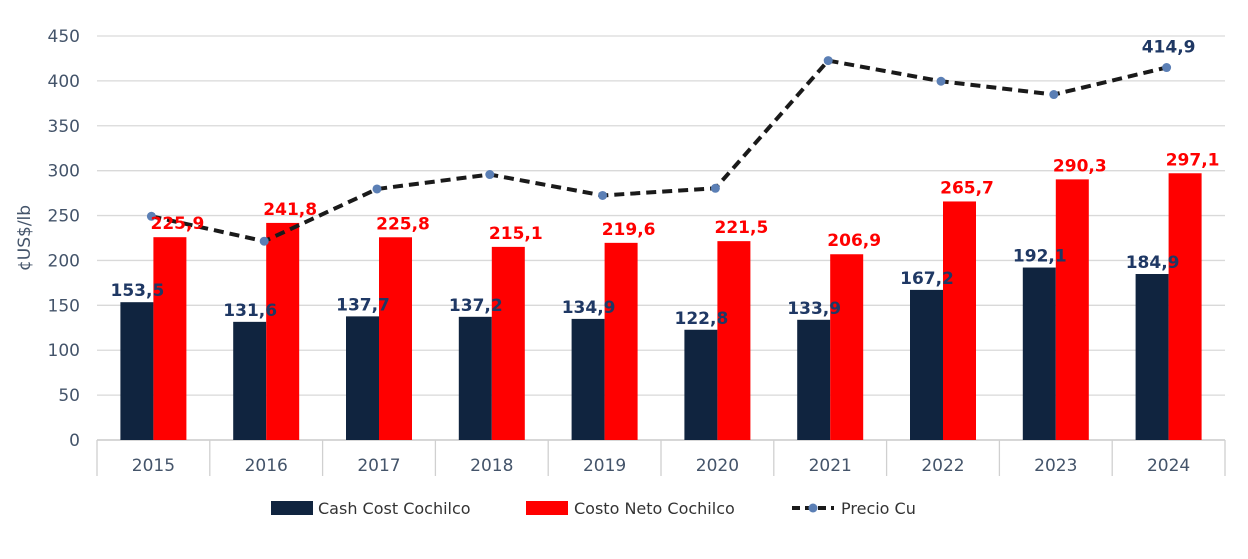 This screenshot has width=1248, height=559. What do you see at coordinates (927, 279) in the screenshot?
I see `label-cash-cost: 167,2` at bounding box center [927, 279].